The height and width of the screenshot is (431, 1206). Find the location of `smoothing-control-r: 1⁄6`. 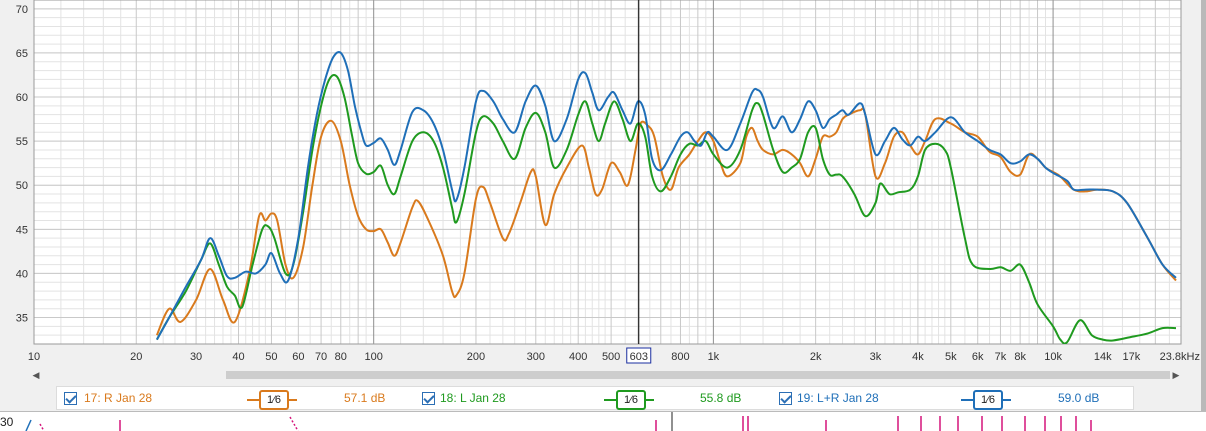

smoothing-control-r: 1⁄6 is located at coordinates (272, 400).